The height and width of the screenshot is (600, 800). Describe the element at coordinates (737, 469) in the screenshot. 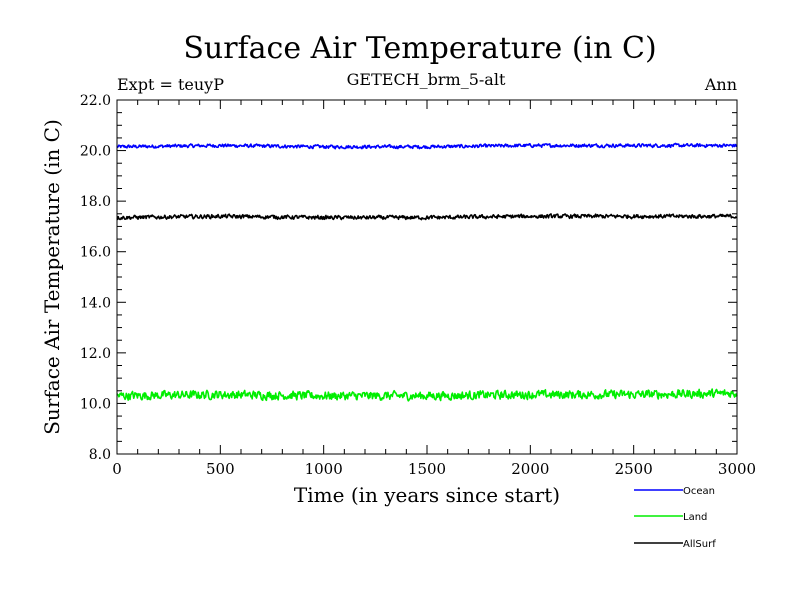

I see `x-tick-label: 3000` at that location.